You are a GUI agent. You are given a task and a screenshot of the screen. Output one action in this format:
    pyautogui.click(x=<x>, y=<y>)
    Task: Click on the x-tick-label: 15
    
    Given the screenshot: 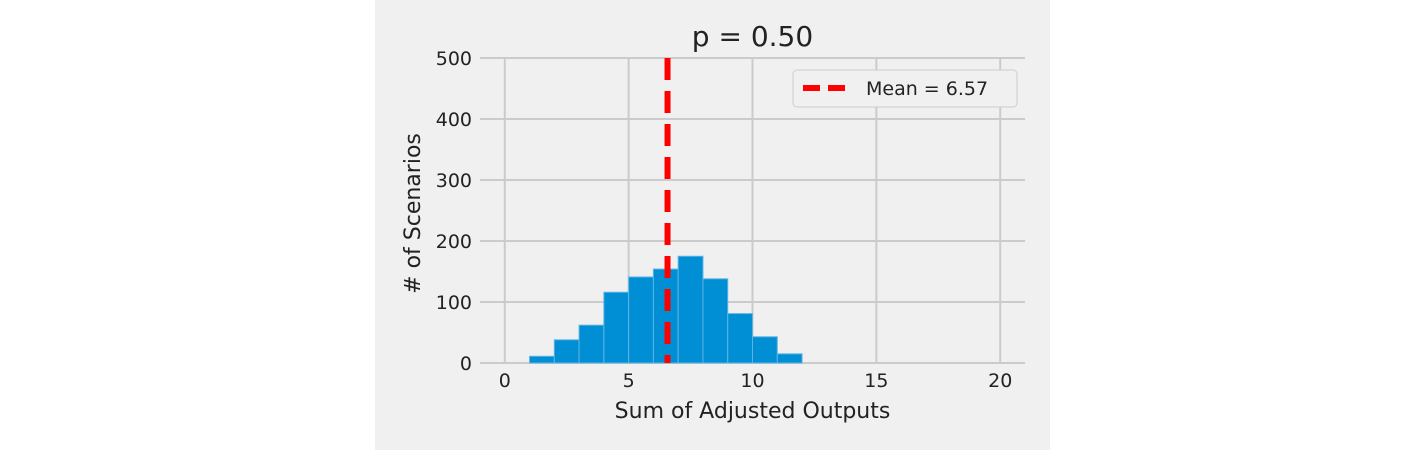 What is the action you would take?
    pyautogui.click(x=876, y=381)
    